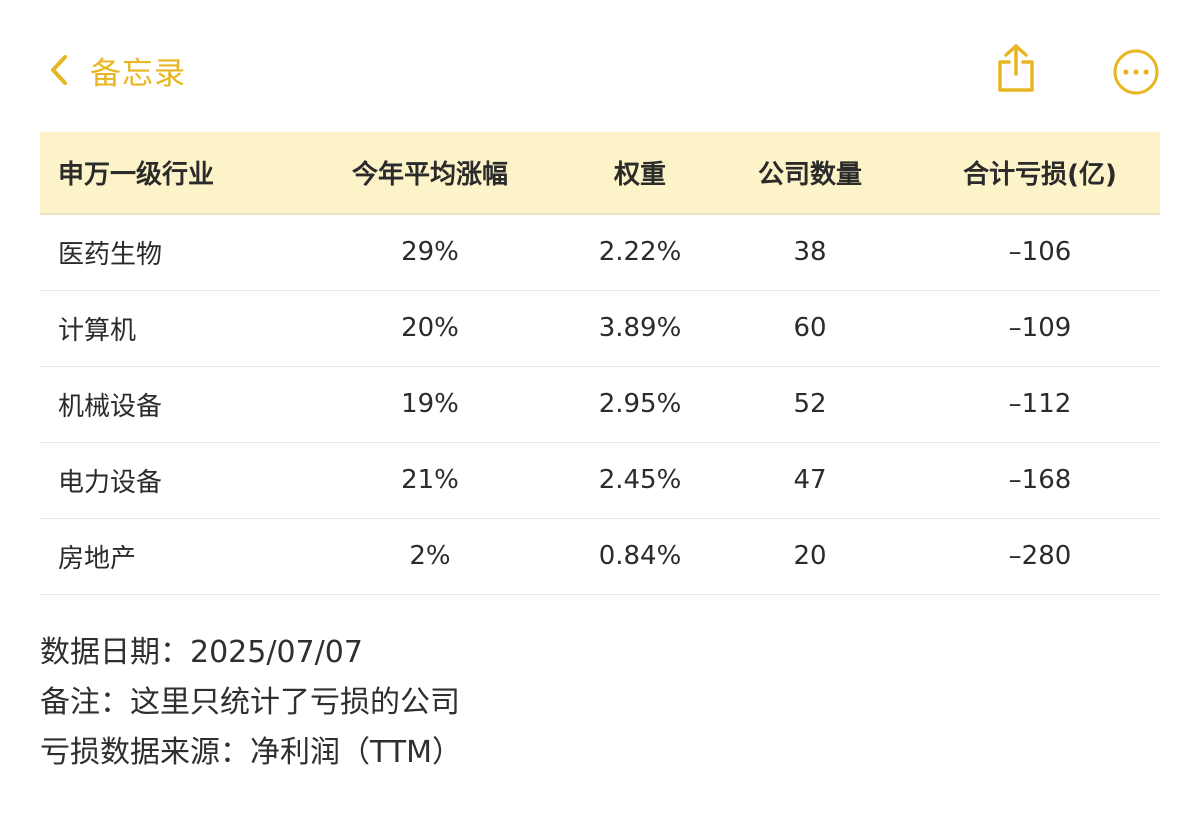 The height and width of the screenshot is (820, 1200). What do you see at coordinates (640, 404) in the screenshot?
I see `cell-weight: 2.95%` at bounding box center [640, 404].